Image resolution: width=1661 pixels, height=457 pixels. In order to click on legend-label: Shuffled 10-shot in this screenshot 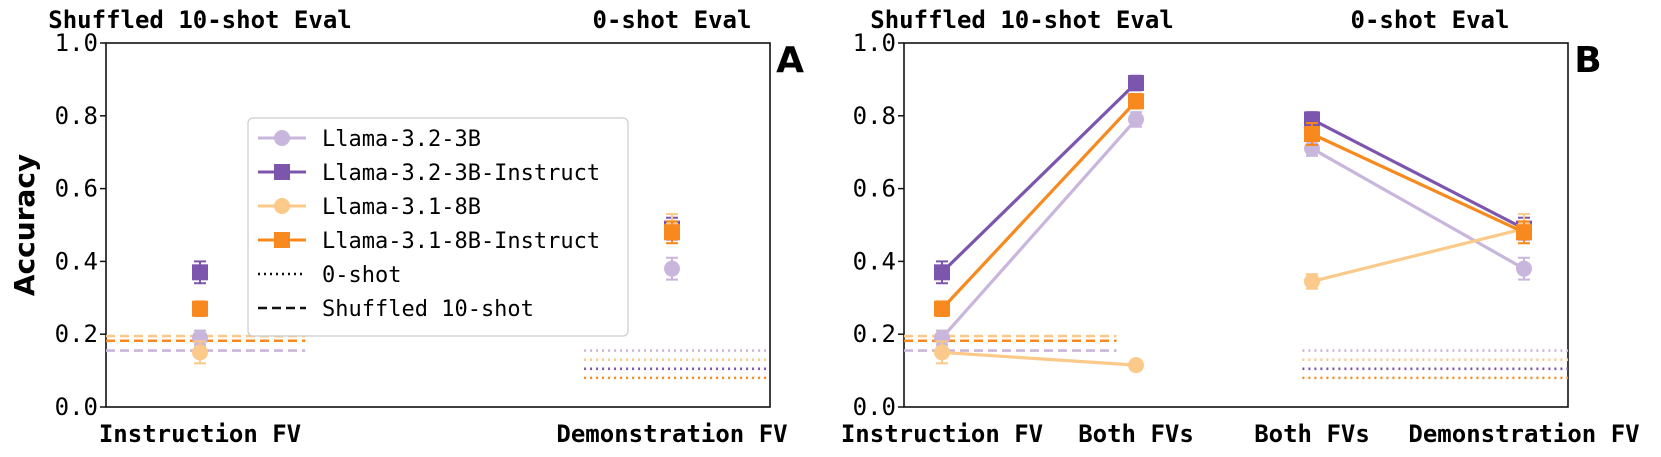, I will do `click(428, 309)`.